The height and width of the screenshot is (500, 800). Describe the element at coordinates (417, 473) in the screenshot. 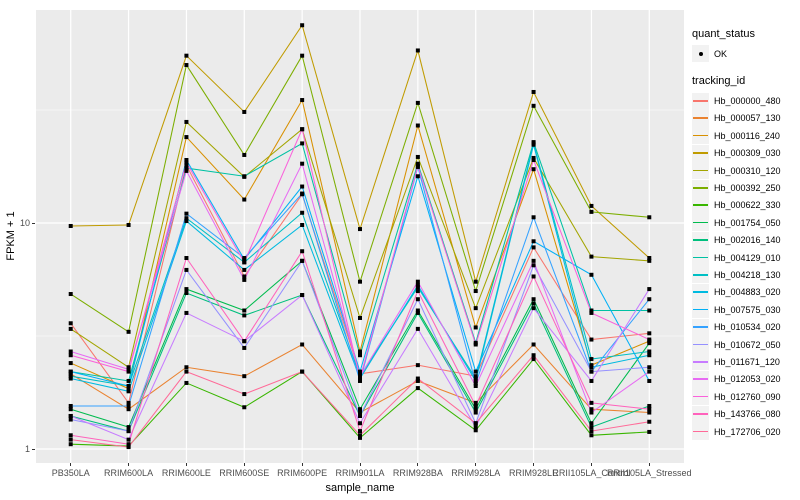

I see `x-tick-label: RRIM928BA` at that location.